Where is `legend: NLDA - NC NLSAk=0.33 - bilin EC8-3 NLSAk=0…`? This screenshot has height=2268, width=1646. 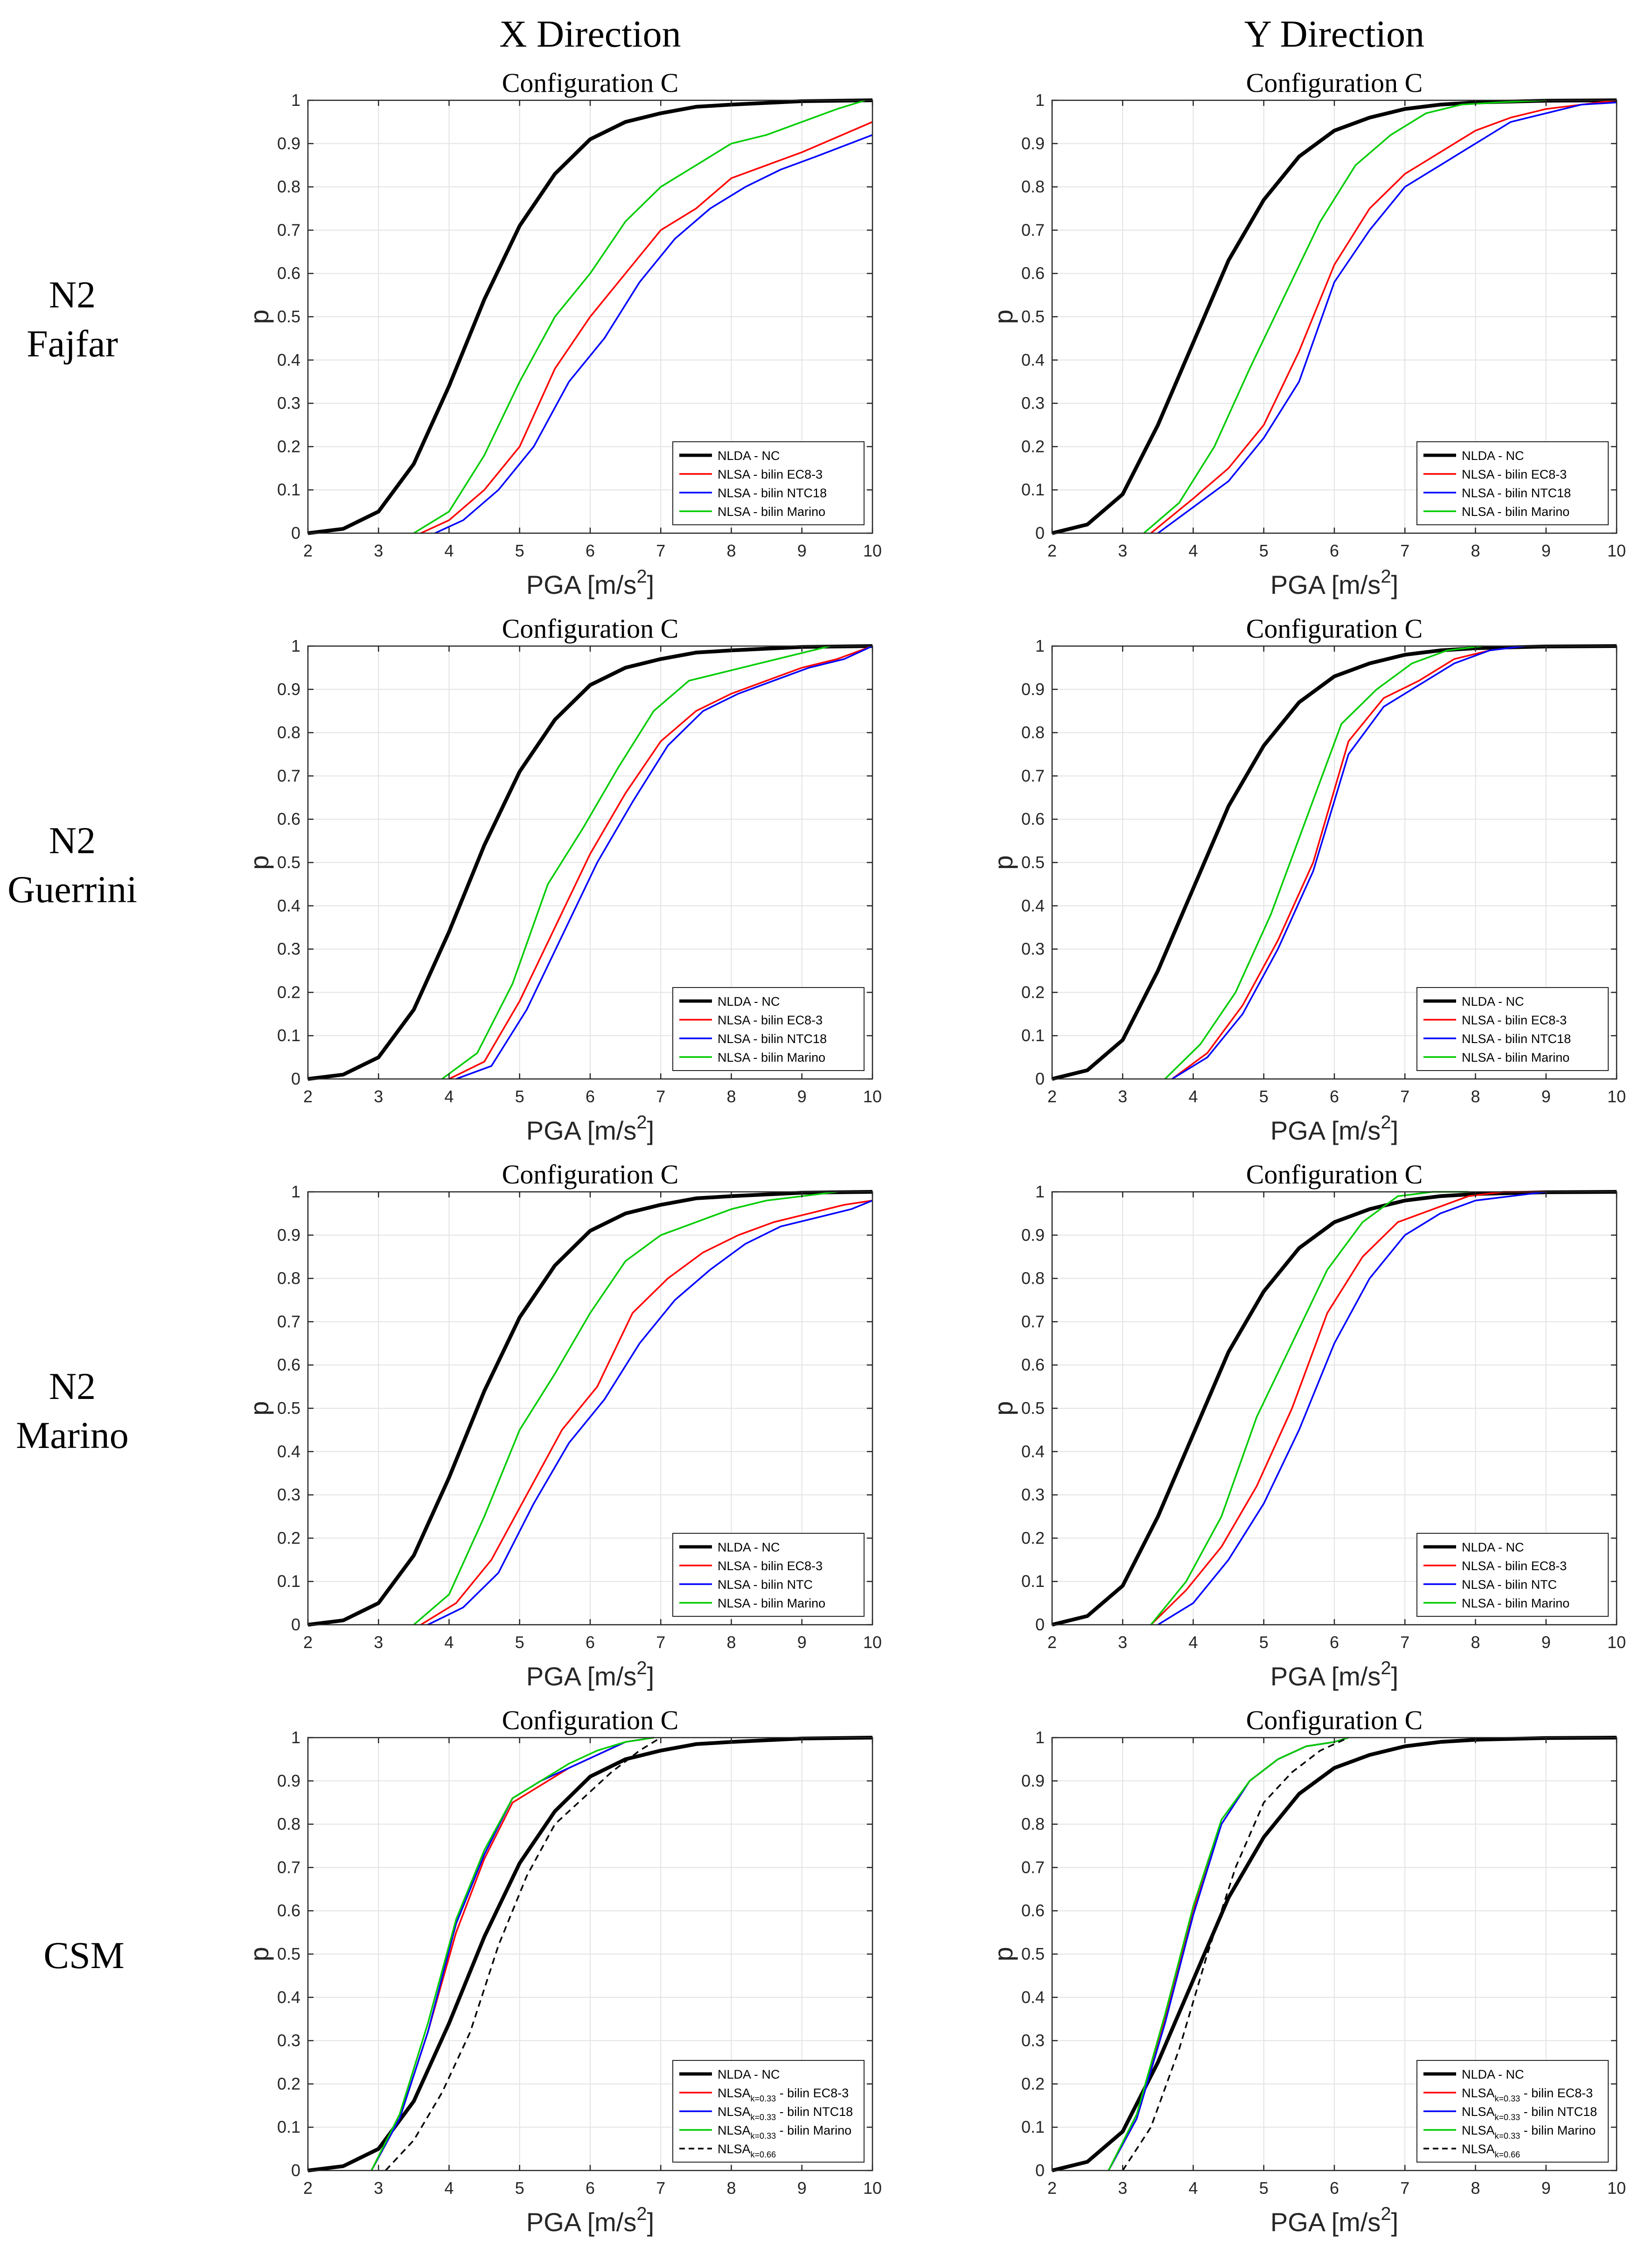 legend: NLDA - NC NLSAk=0.33 - bilin EC8-3 NLSAk=0… is located at coordinates (768, 2111).